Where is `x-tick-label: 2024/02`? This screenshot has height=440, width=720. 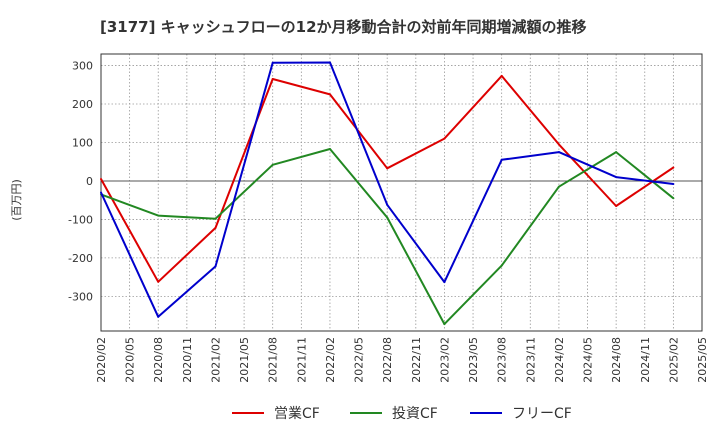
x-tick-label: 2024/02 is located at coordinates (559, 360).